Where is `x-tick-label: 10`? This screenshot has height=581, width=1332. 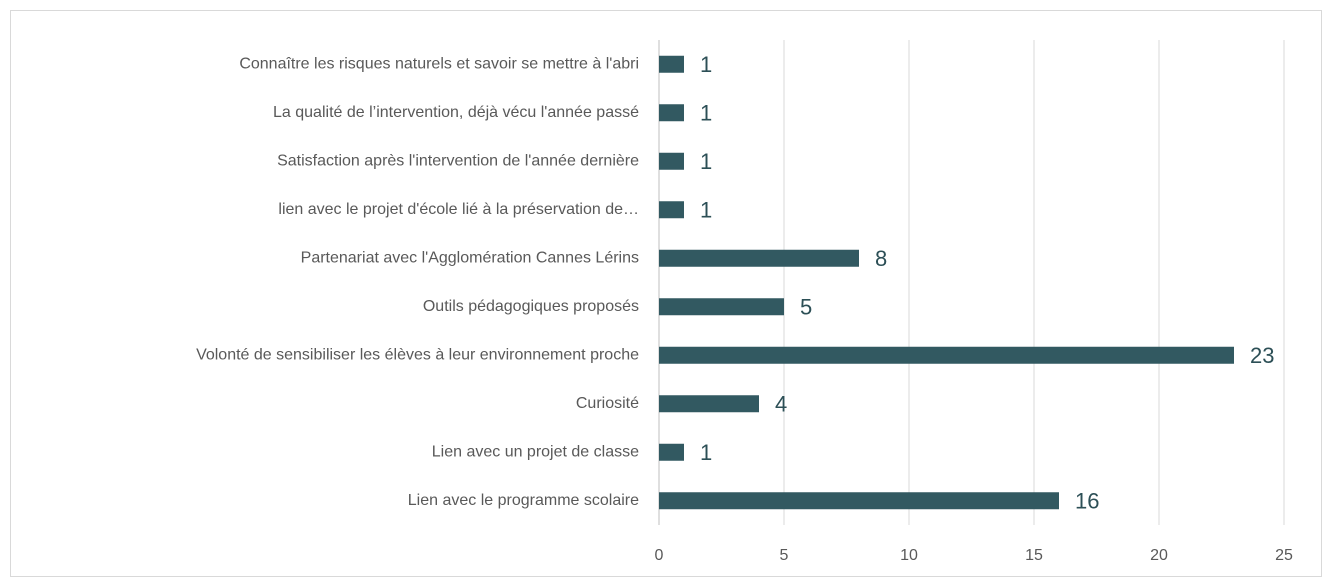 x-tick-label: 10 is located at coordinates (909, 555).